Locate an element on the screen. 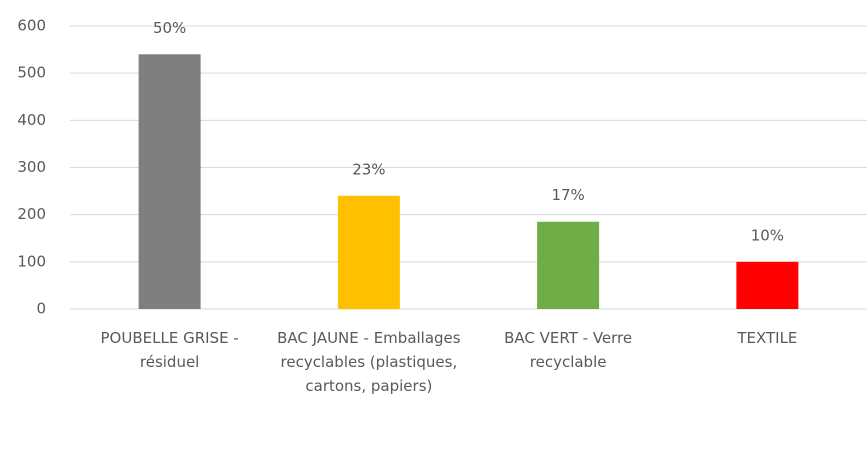 This screenshot has width=867, height=465. data-label: 23% is located at coordinates (368, 169).